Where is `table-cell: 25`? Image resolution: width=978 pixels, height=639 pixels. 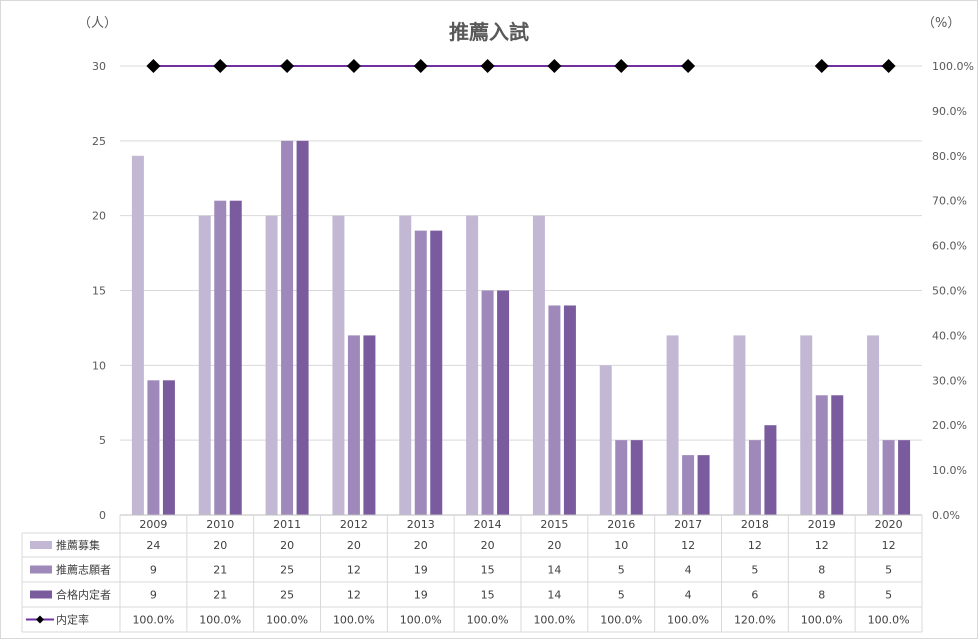 table-cell: 25 is located at coordinates (287, 570).